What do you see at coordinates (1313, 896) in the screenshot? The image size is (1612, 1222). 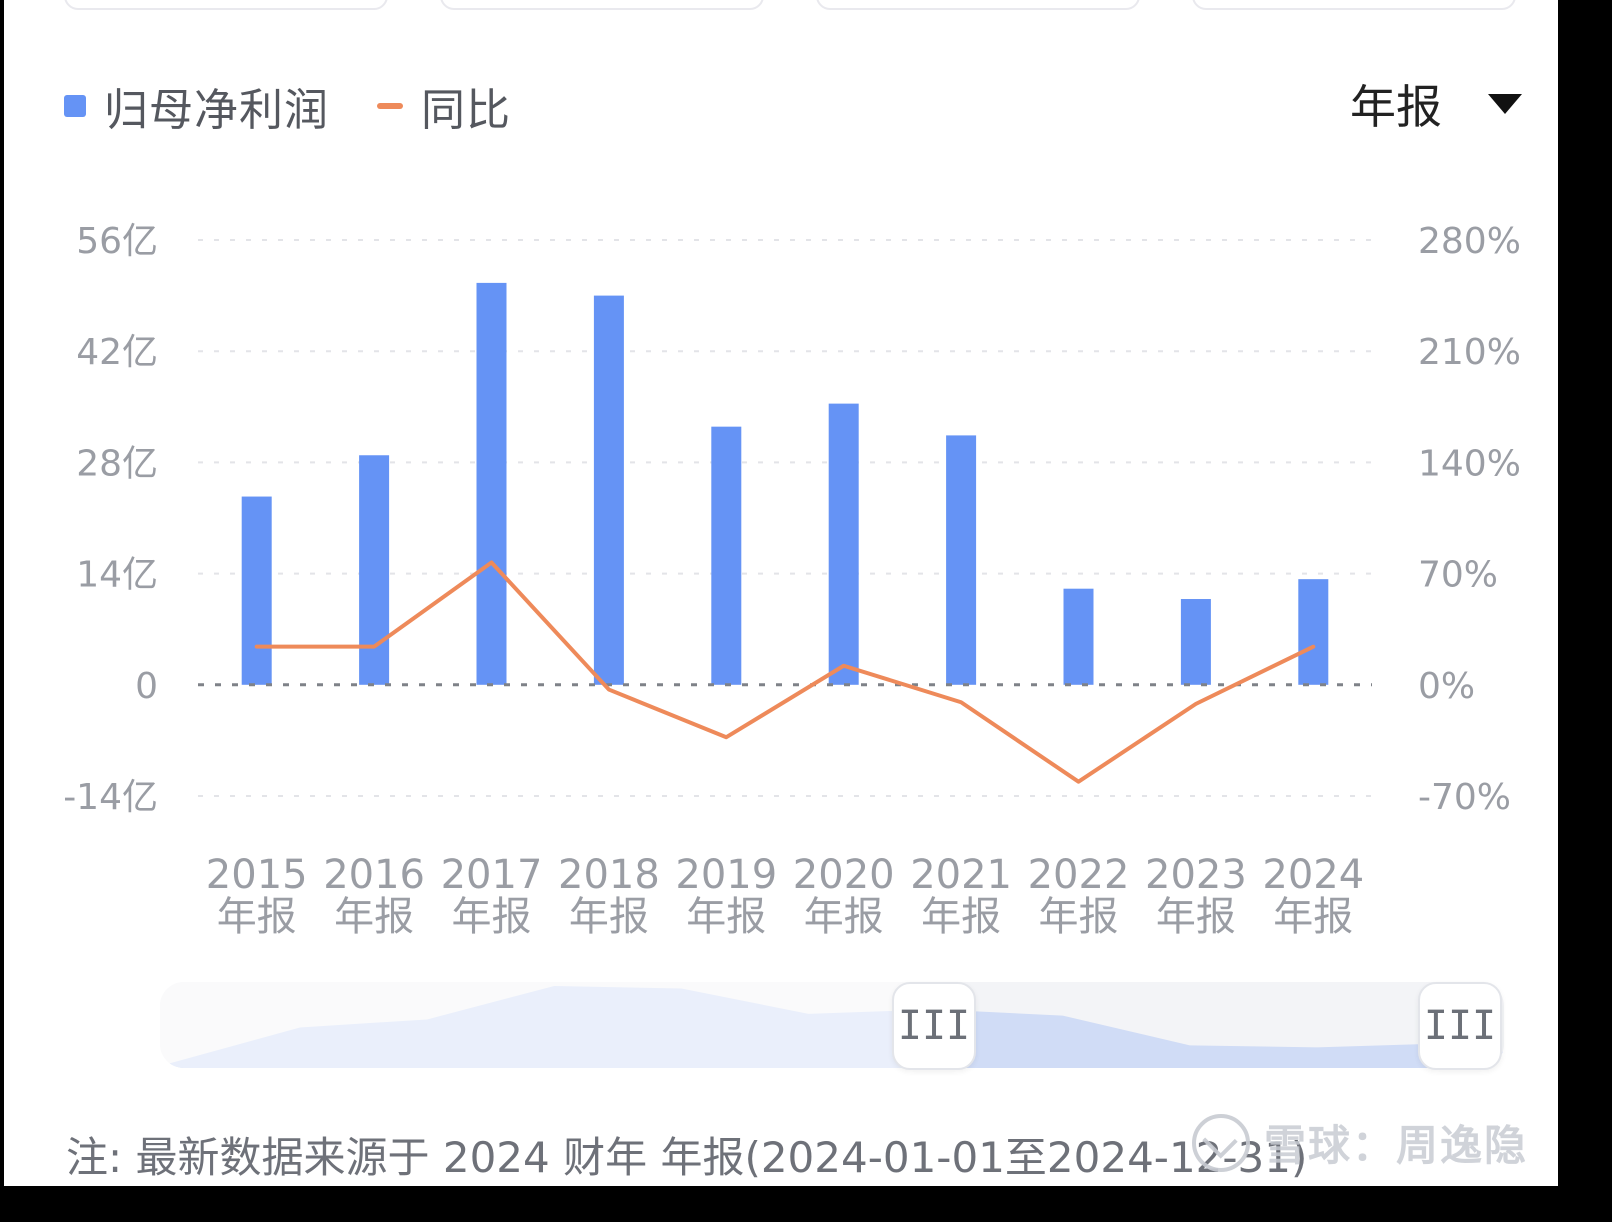 I see `x-axis-tick-label: 2024 年报` at bounding box center [1313, 896].